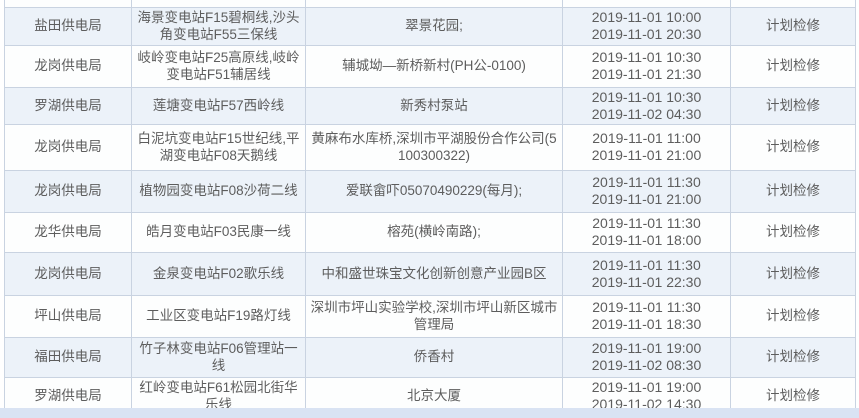 Image resolution: width=859 pixels, height=418 pixels. I want to click on time-cell: 2019-11-01 10:00 2019-11-01 20:30, so click(646, 26).